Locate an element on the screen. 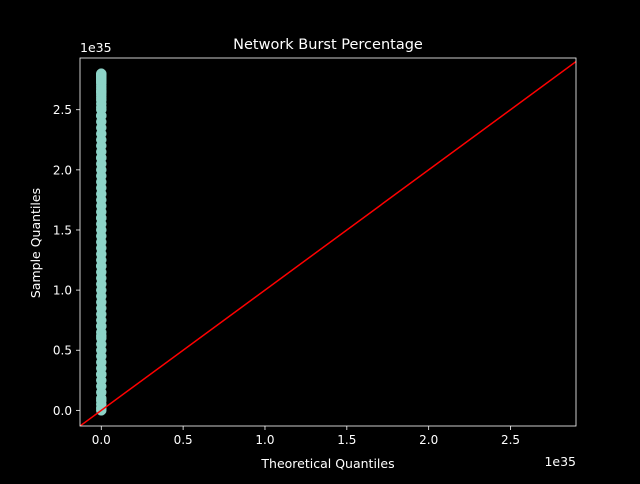 This screenshot has width=640, height=484. y-tick-label: 1.5 is located at coordinates (62, 230).